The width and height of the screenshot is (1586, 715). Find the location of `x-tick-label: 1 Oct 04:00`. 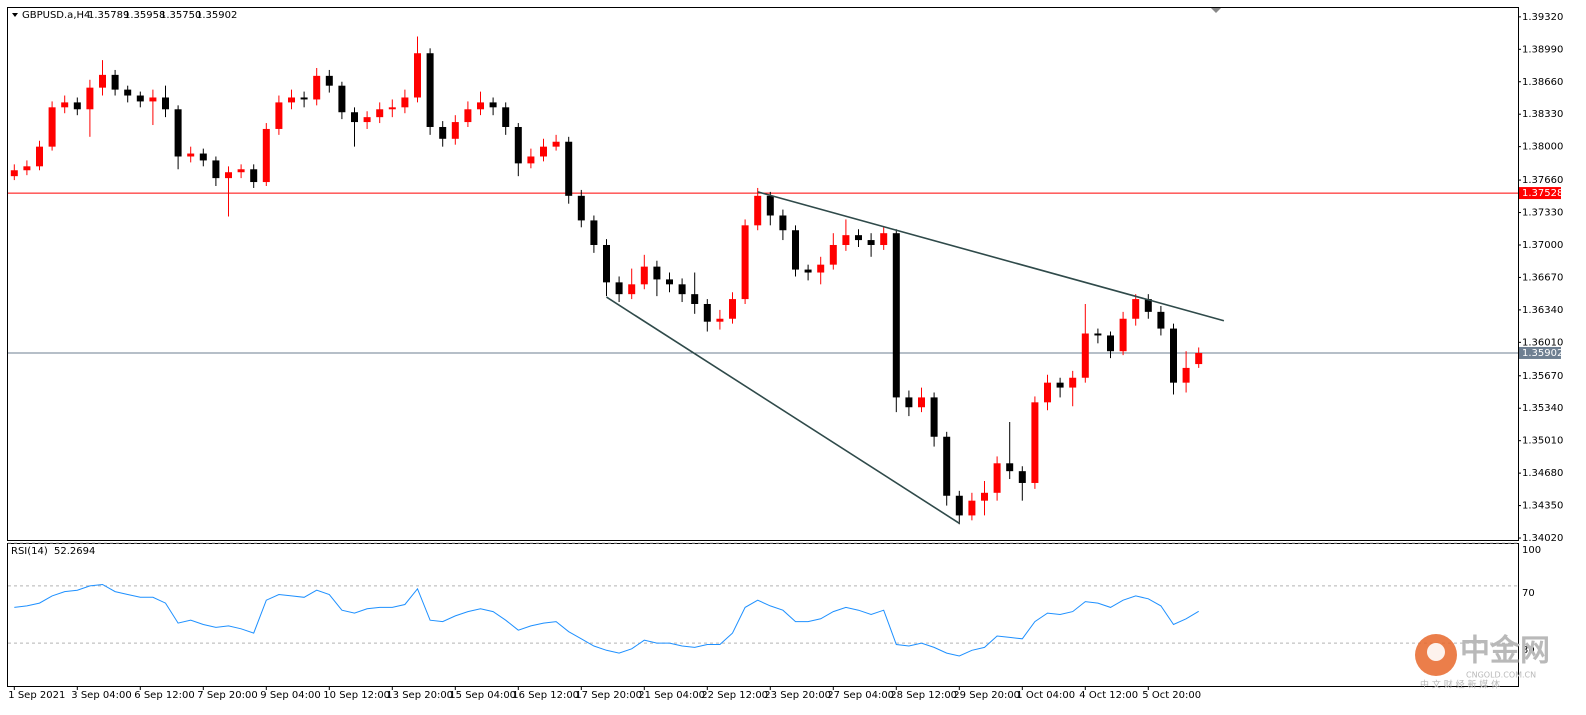

x-tick-label: 1 Oct 04:00 is located at coordinates (1045, 695).